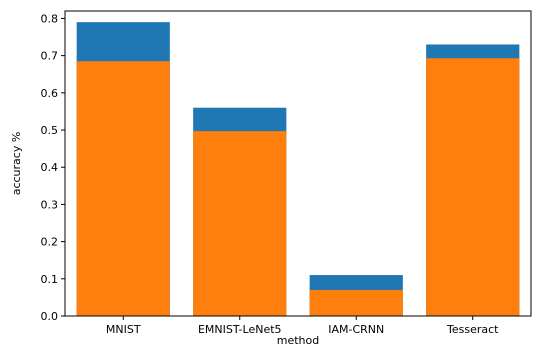 This screenshot has width=537, height=349. Describe the element at coordinates (16, 164) in the screenshot. I see `y-axis-label: accuracy %` at that location.